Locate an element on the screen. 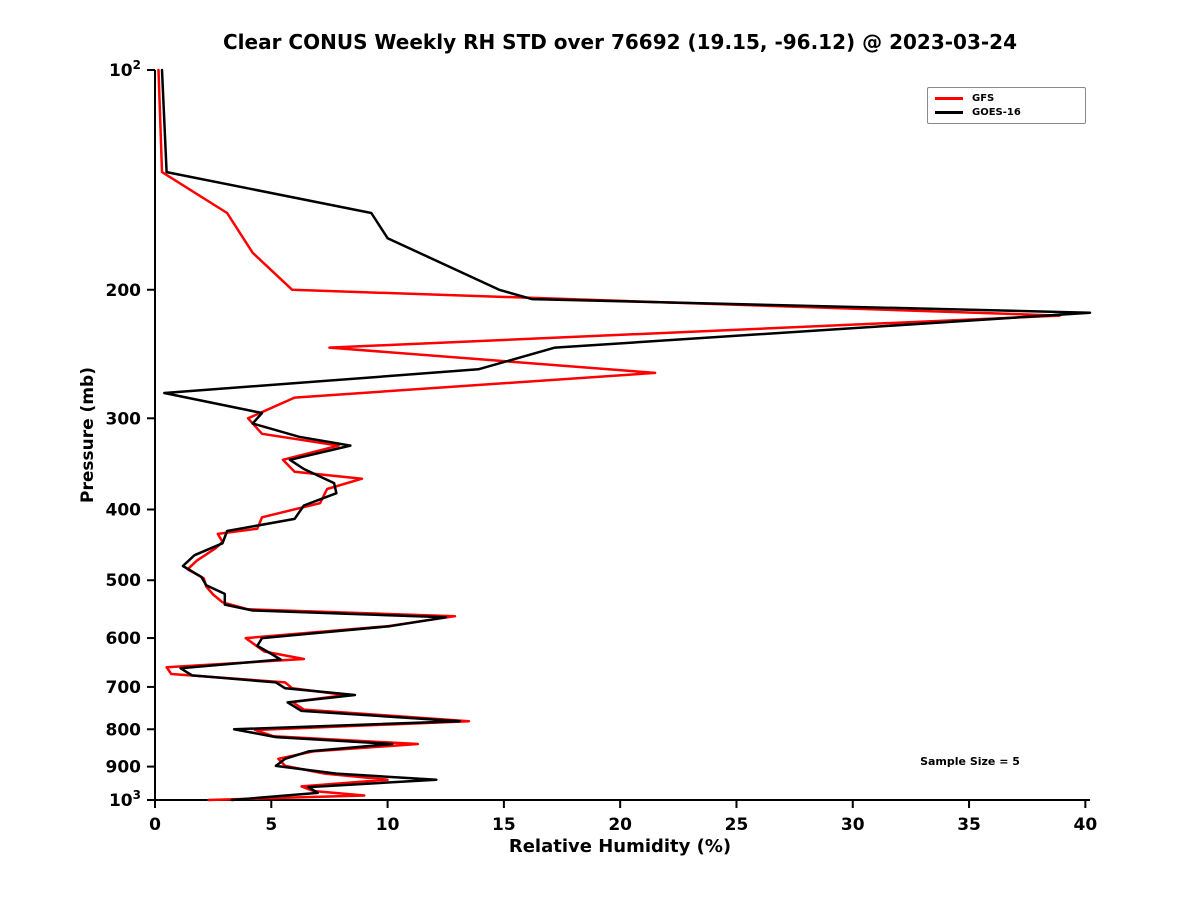 The width and height of the screenshot is (1200, 900). y-tick-label: 900 is located at coordinates (124, 768).